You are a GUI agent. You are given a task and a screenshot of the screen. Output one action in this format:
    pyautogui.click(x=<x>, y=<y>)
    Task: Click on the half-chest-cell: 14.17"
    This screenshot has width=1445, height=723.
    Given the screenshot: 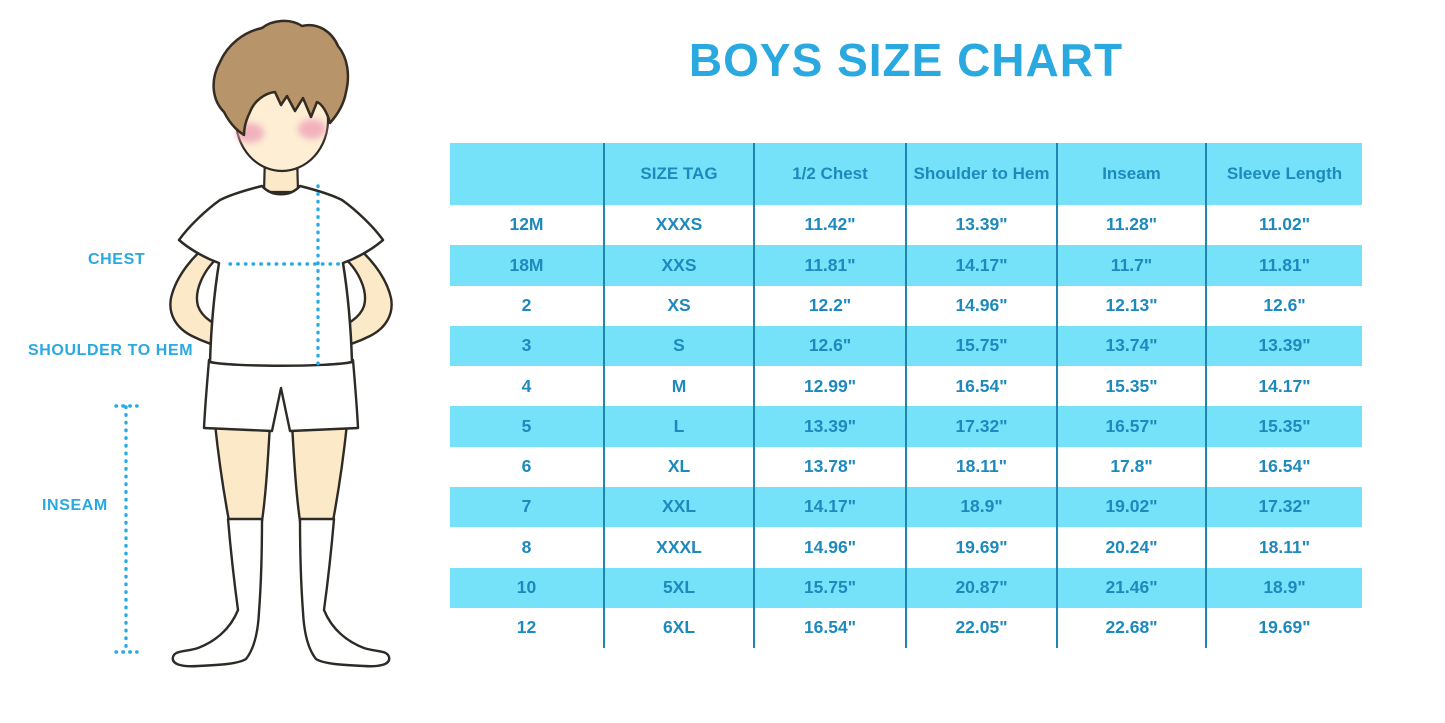 What is the action you would take?
    pyautogui.click(x=829, y=507)
    